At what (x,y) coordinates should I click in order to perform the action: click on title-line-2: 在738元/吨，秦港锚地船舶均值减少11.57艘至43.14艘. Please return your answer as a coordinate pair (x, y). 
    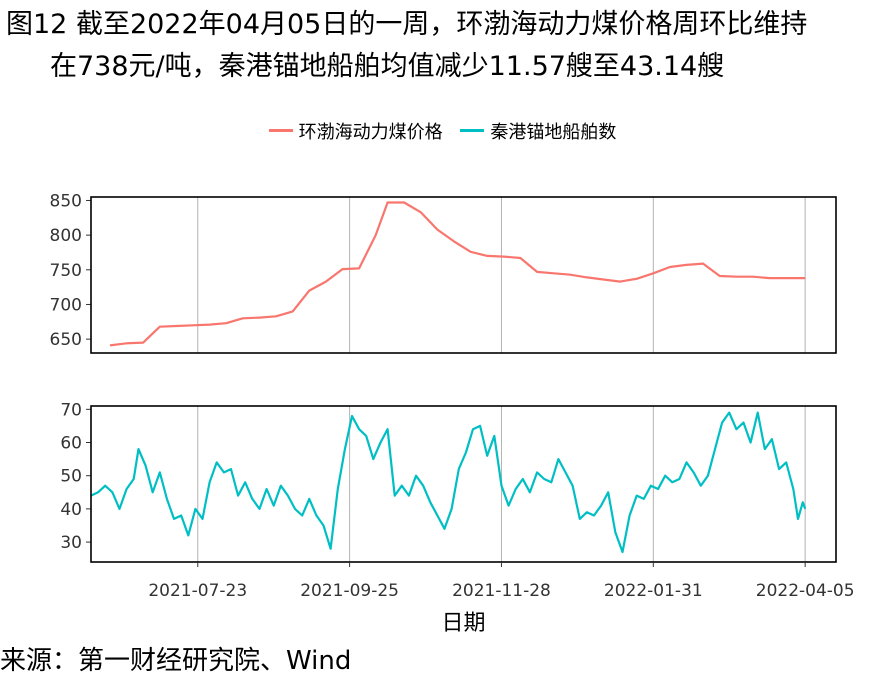
    Looking at the image, I should click on (387, 66).